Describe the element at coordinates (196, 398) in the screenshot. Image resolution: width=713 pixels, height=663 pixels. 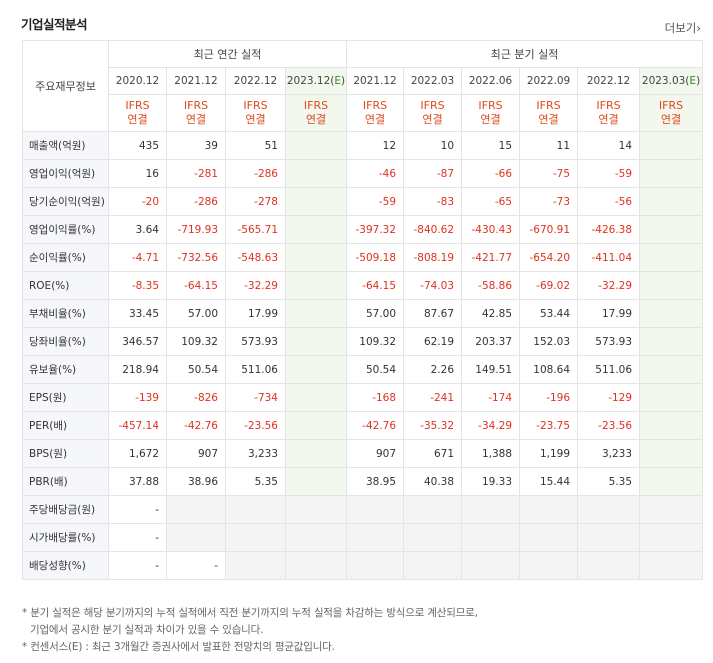
I see `value-cell: -826` at that location.